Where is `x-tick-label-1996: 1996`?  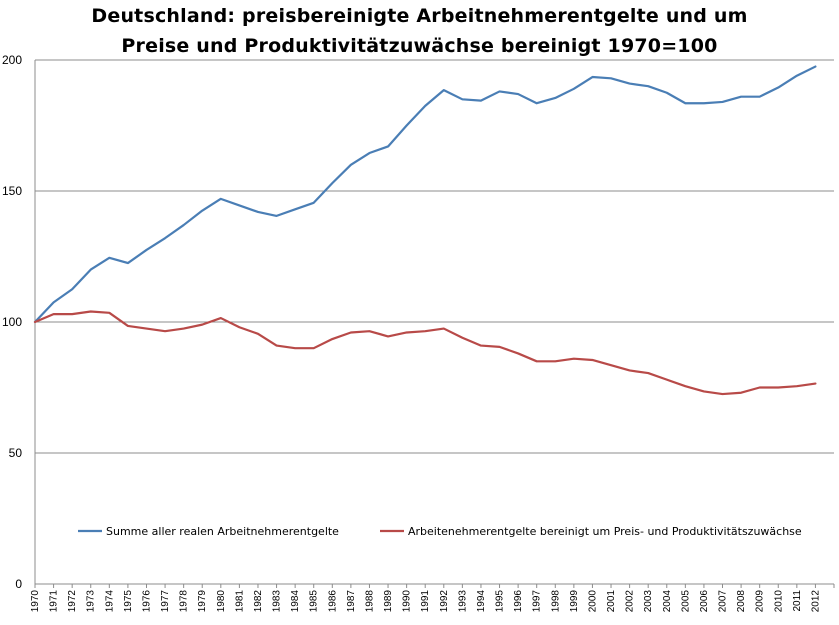
x-tick-label-1996: 1996 is located at coordinates (518, 601).